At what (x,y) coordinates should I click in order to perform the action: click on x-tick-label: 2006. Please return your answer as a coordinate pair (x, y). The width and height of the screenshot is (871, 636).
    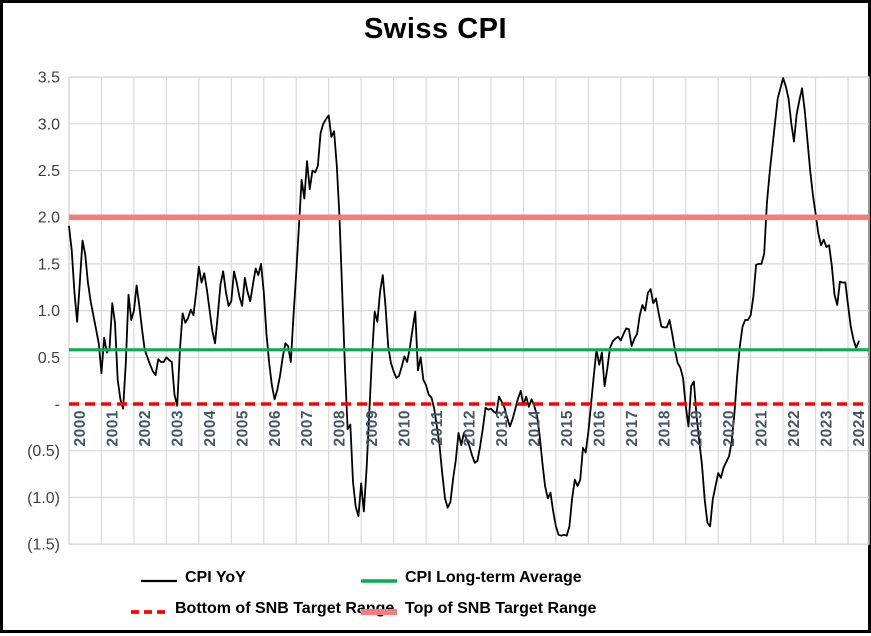
    Looking at the image, I should click on (275, 428).